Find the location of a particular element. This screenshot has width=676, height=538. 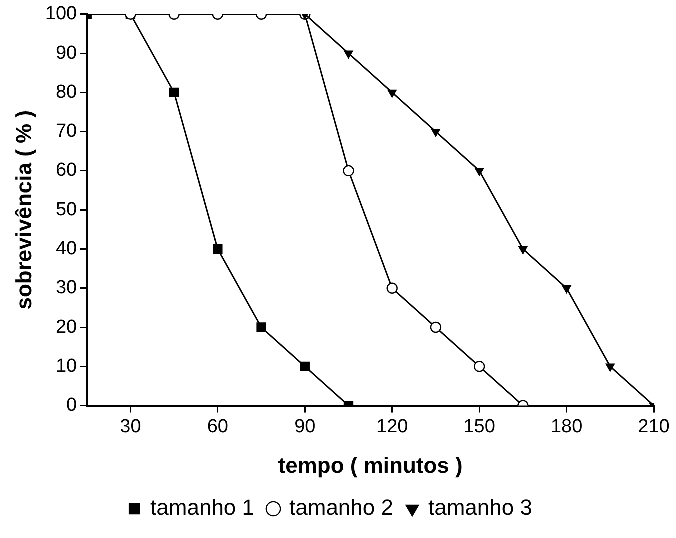

x-tick-label: 60 is located at coordinates (217, 427).